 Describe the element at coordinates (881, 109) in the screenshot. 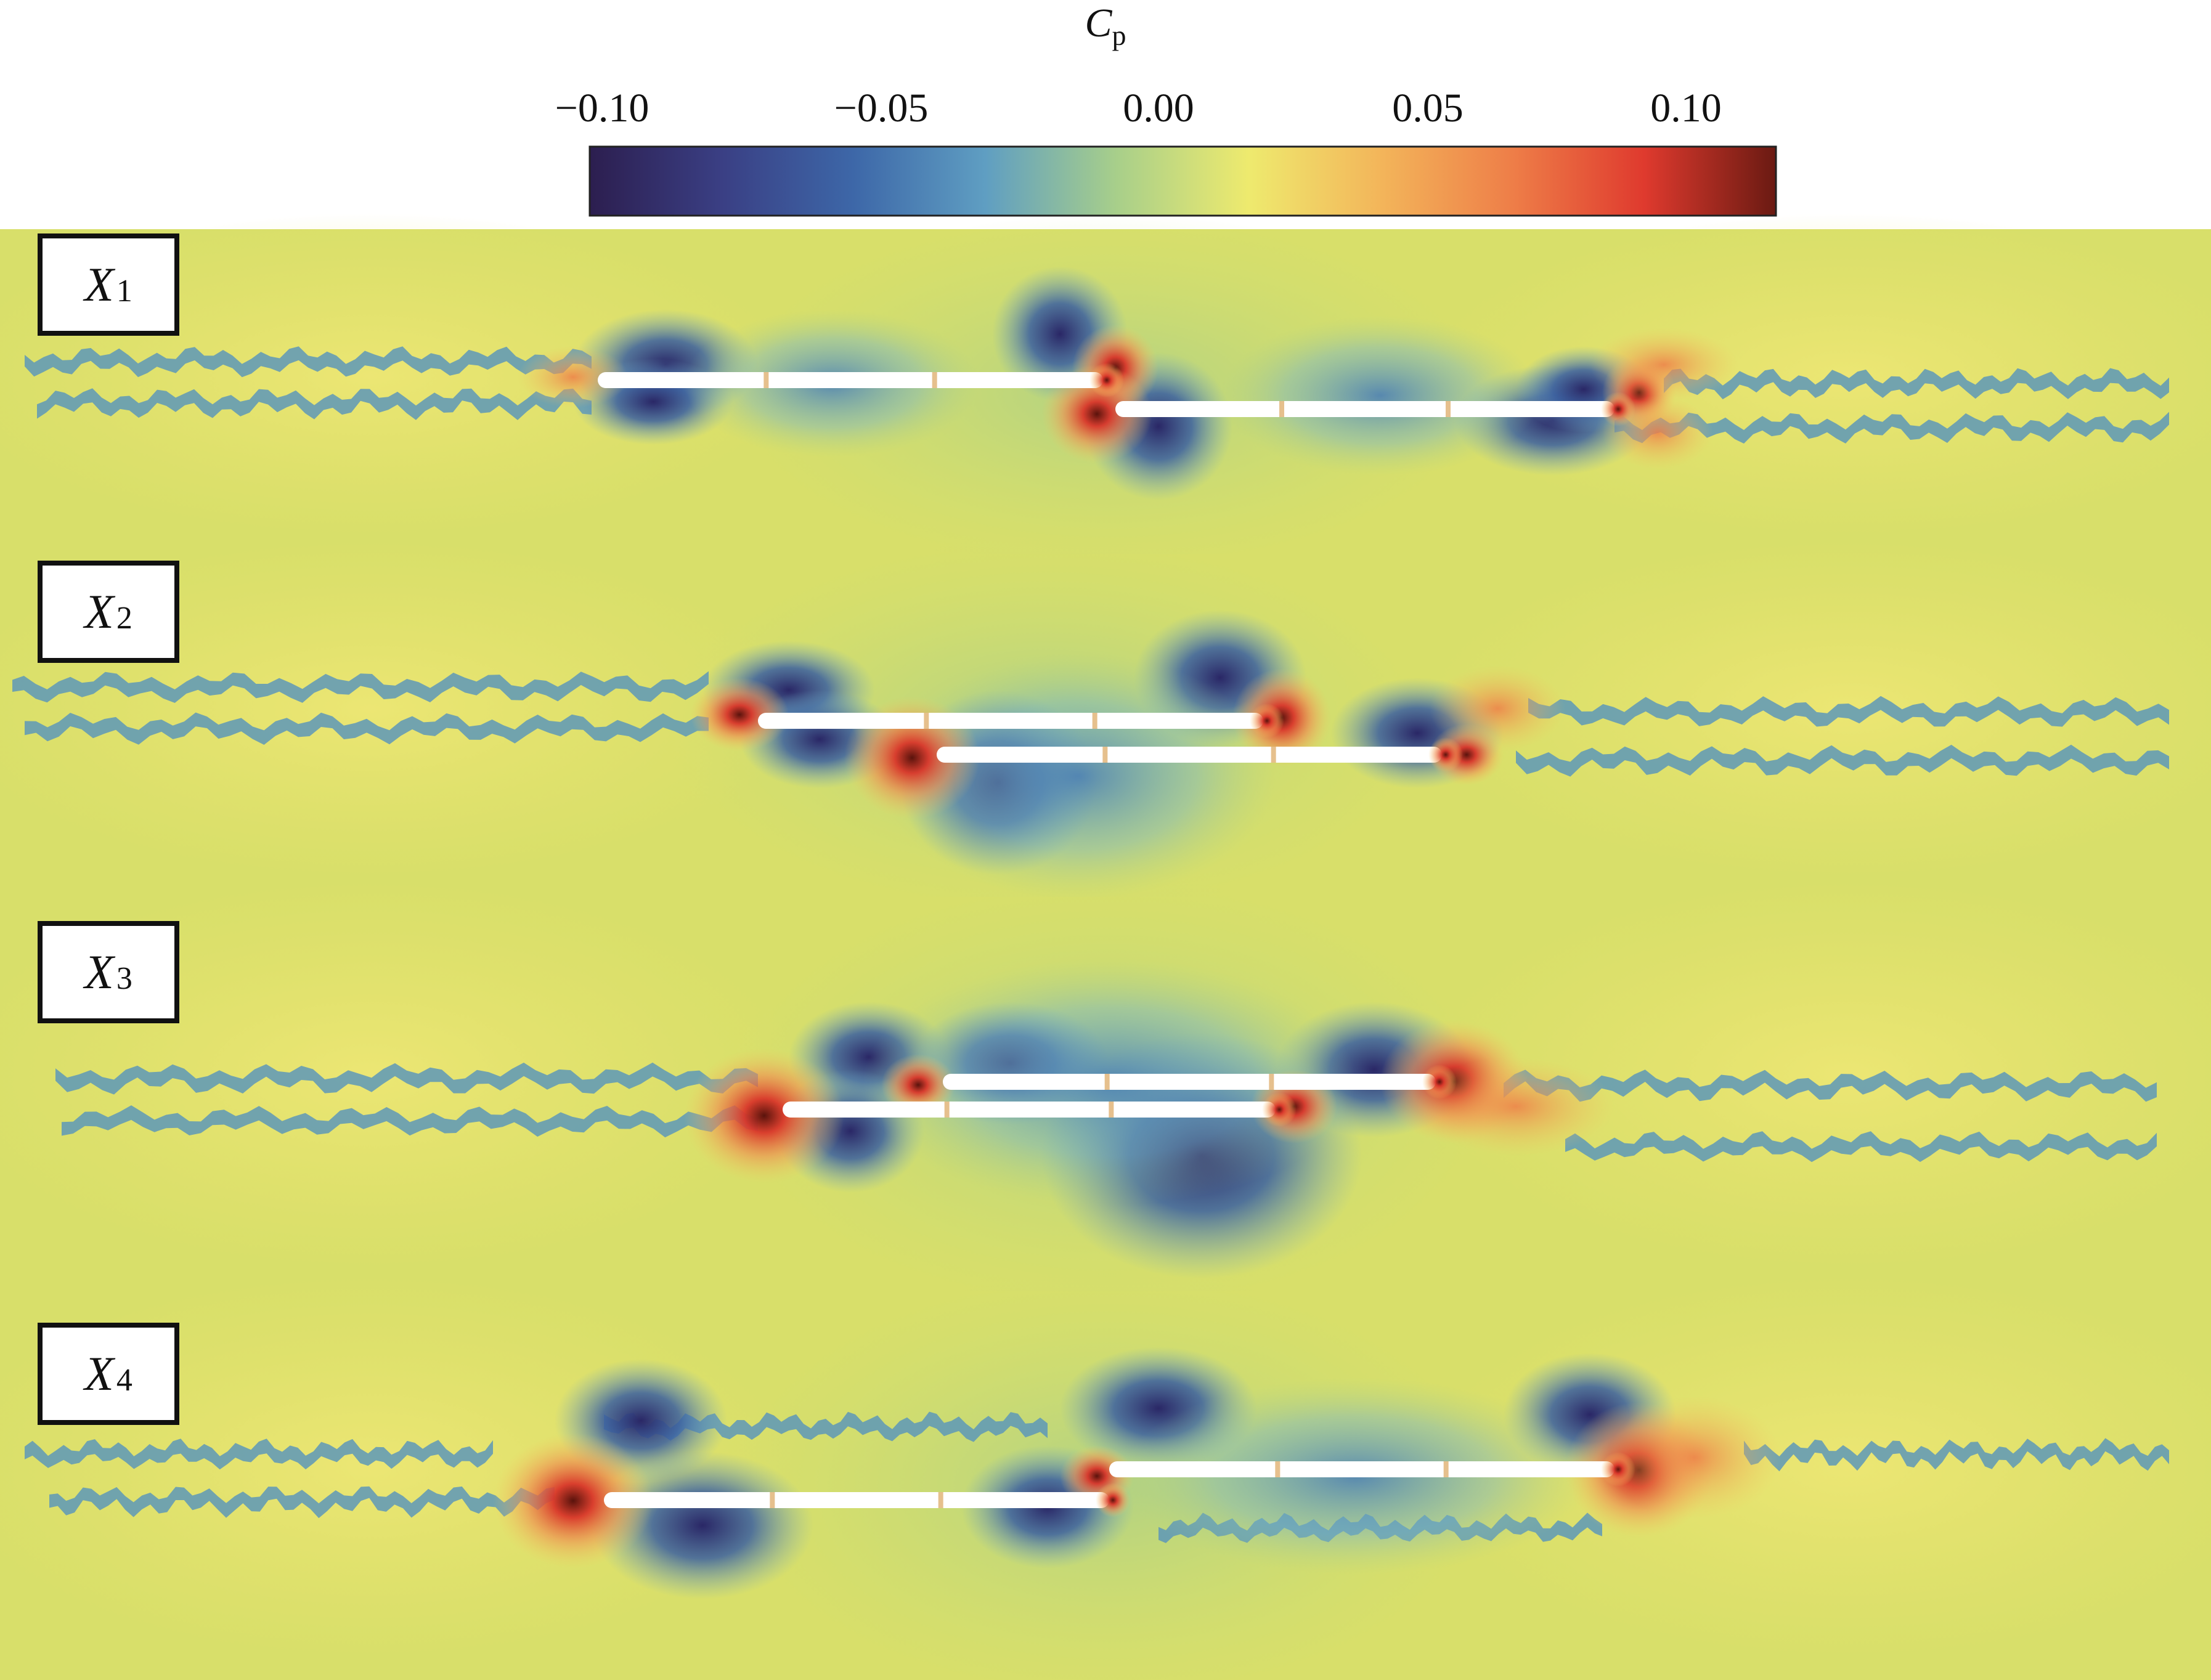

I see `colorbar-tick-label: −0.05` at that location.